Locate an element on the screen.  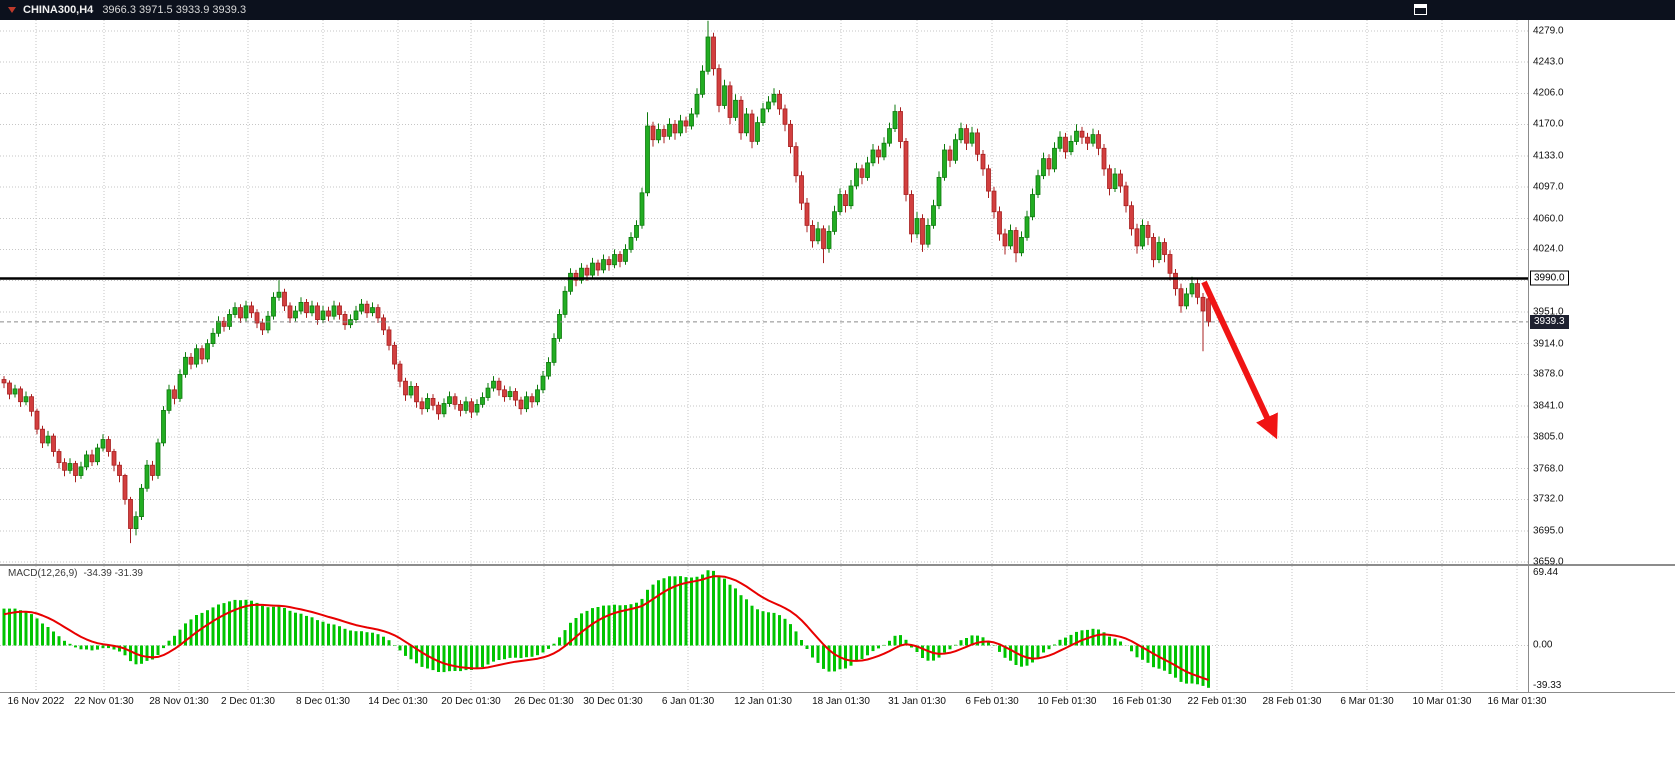
time-axis-label: 16 Nov 2022 is located at coordinates (36, 701).